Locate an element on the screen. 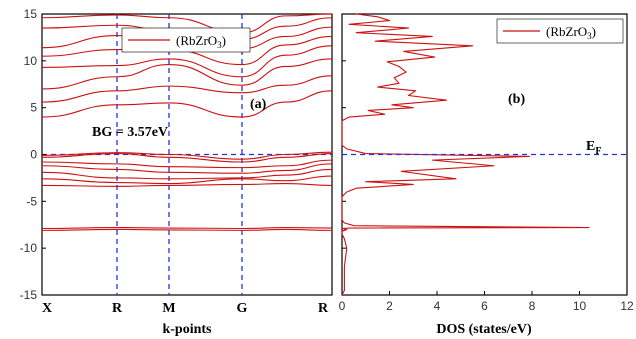  dos-x-tick-label: 2 is located at coordinates (389, 306).